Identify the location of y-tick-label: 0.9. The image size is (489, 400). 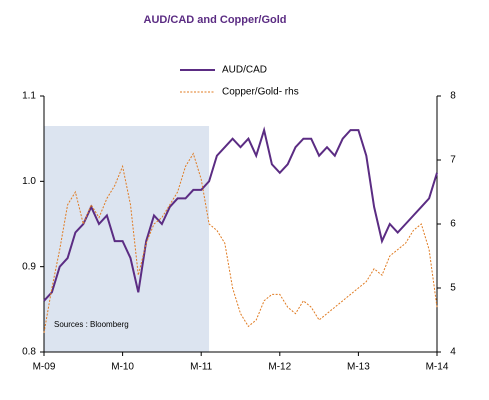
(29, 266).